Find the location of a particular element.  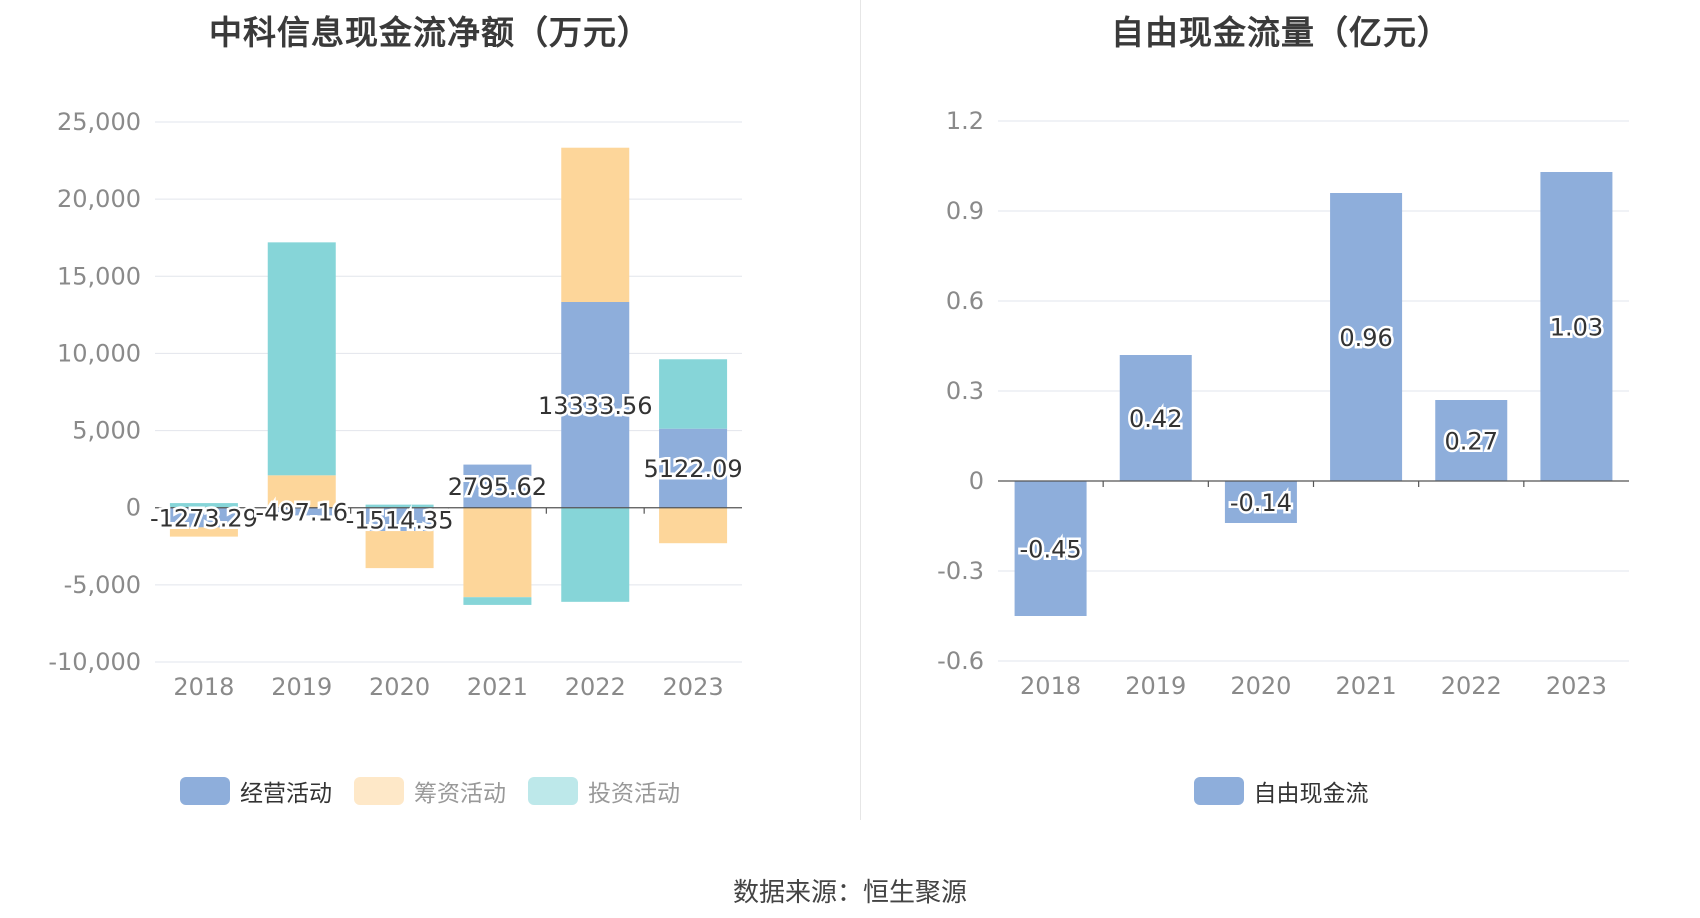

data-label: 13333.56 is located at coordinates (595, 406).